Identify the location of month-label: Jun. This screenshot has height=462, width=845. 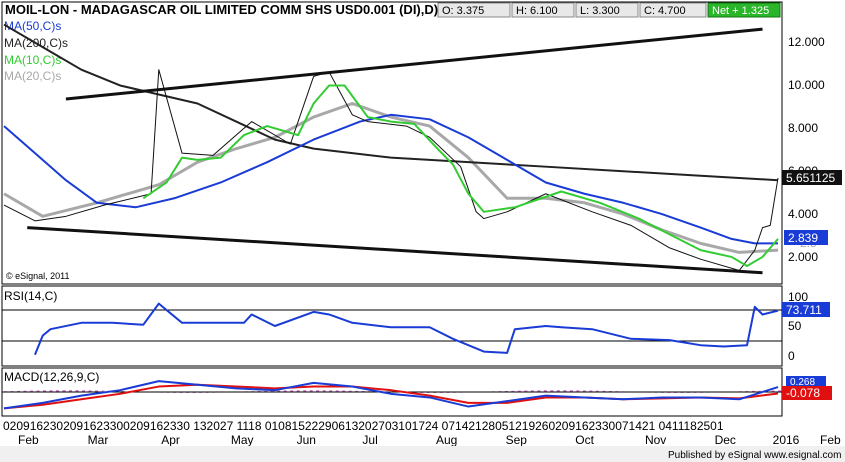
(306, 440).